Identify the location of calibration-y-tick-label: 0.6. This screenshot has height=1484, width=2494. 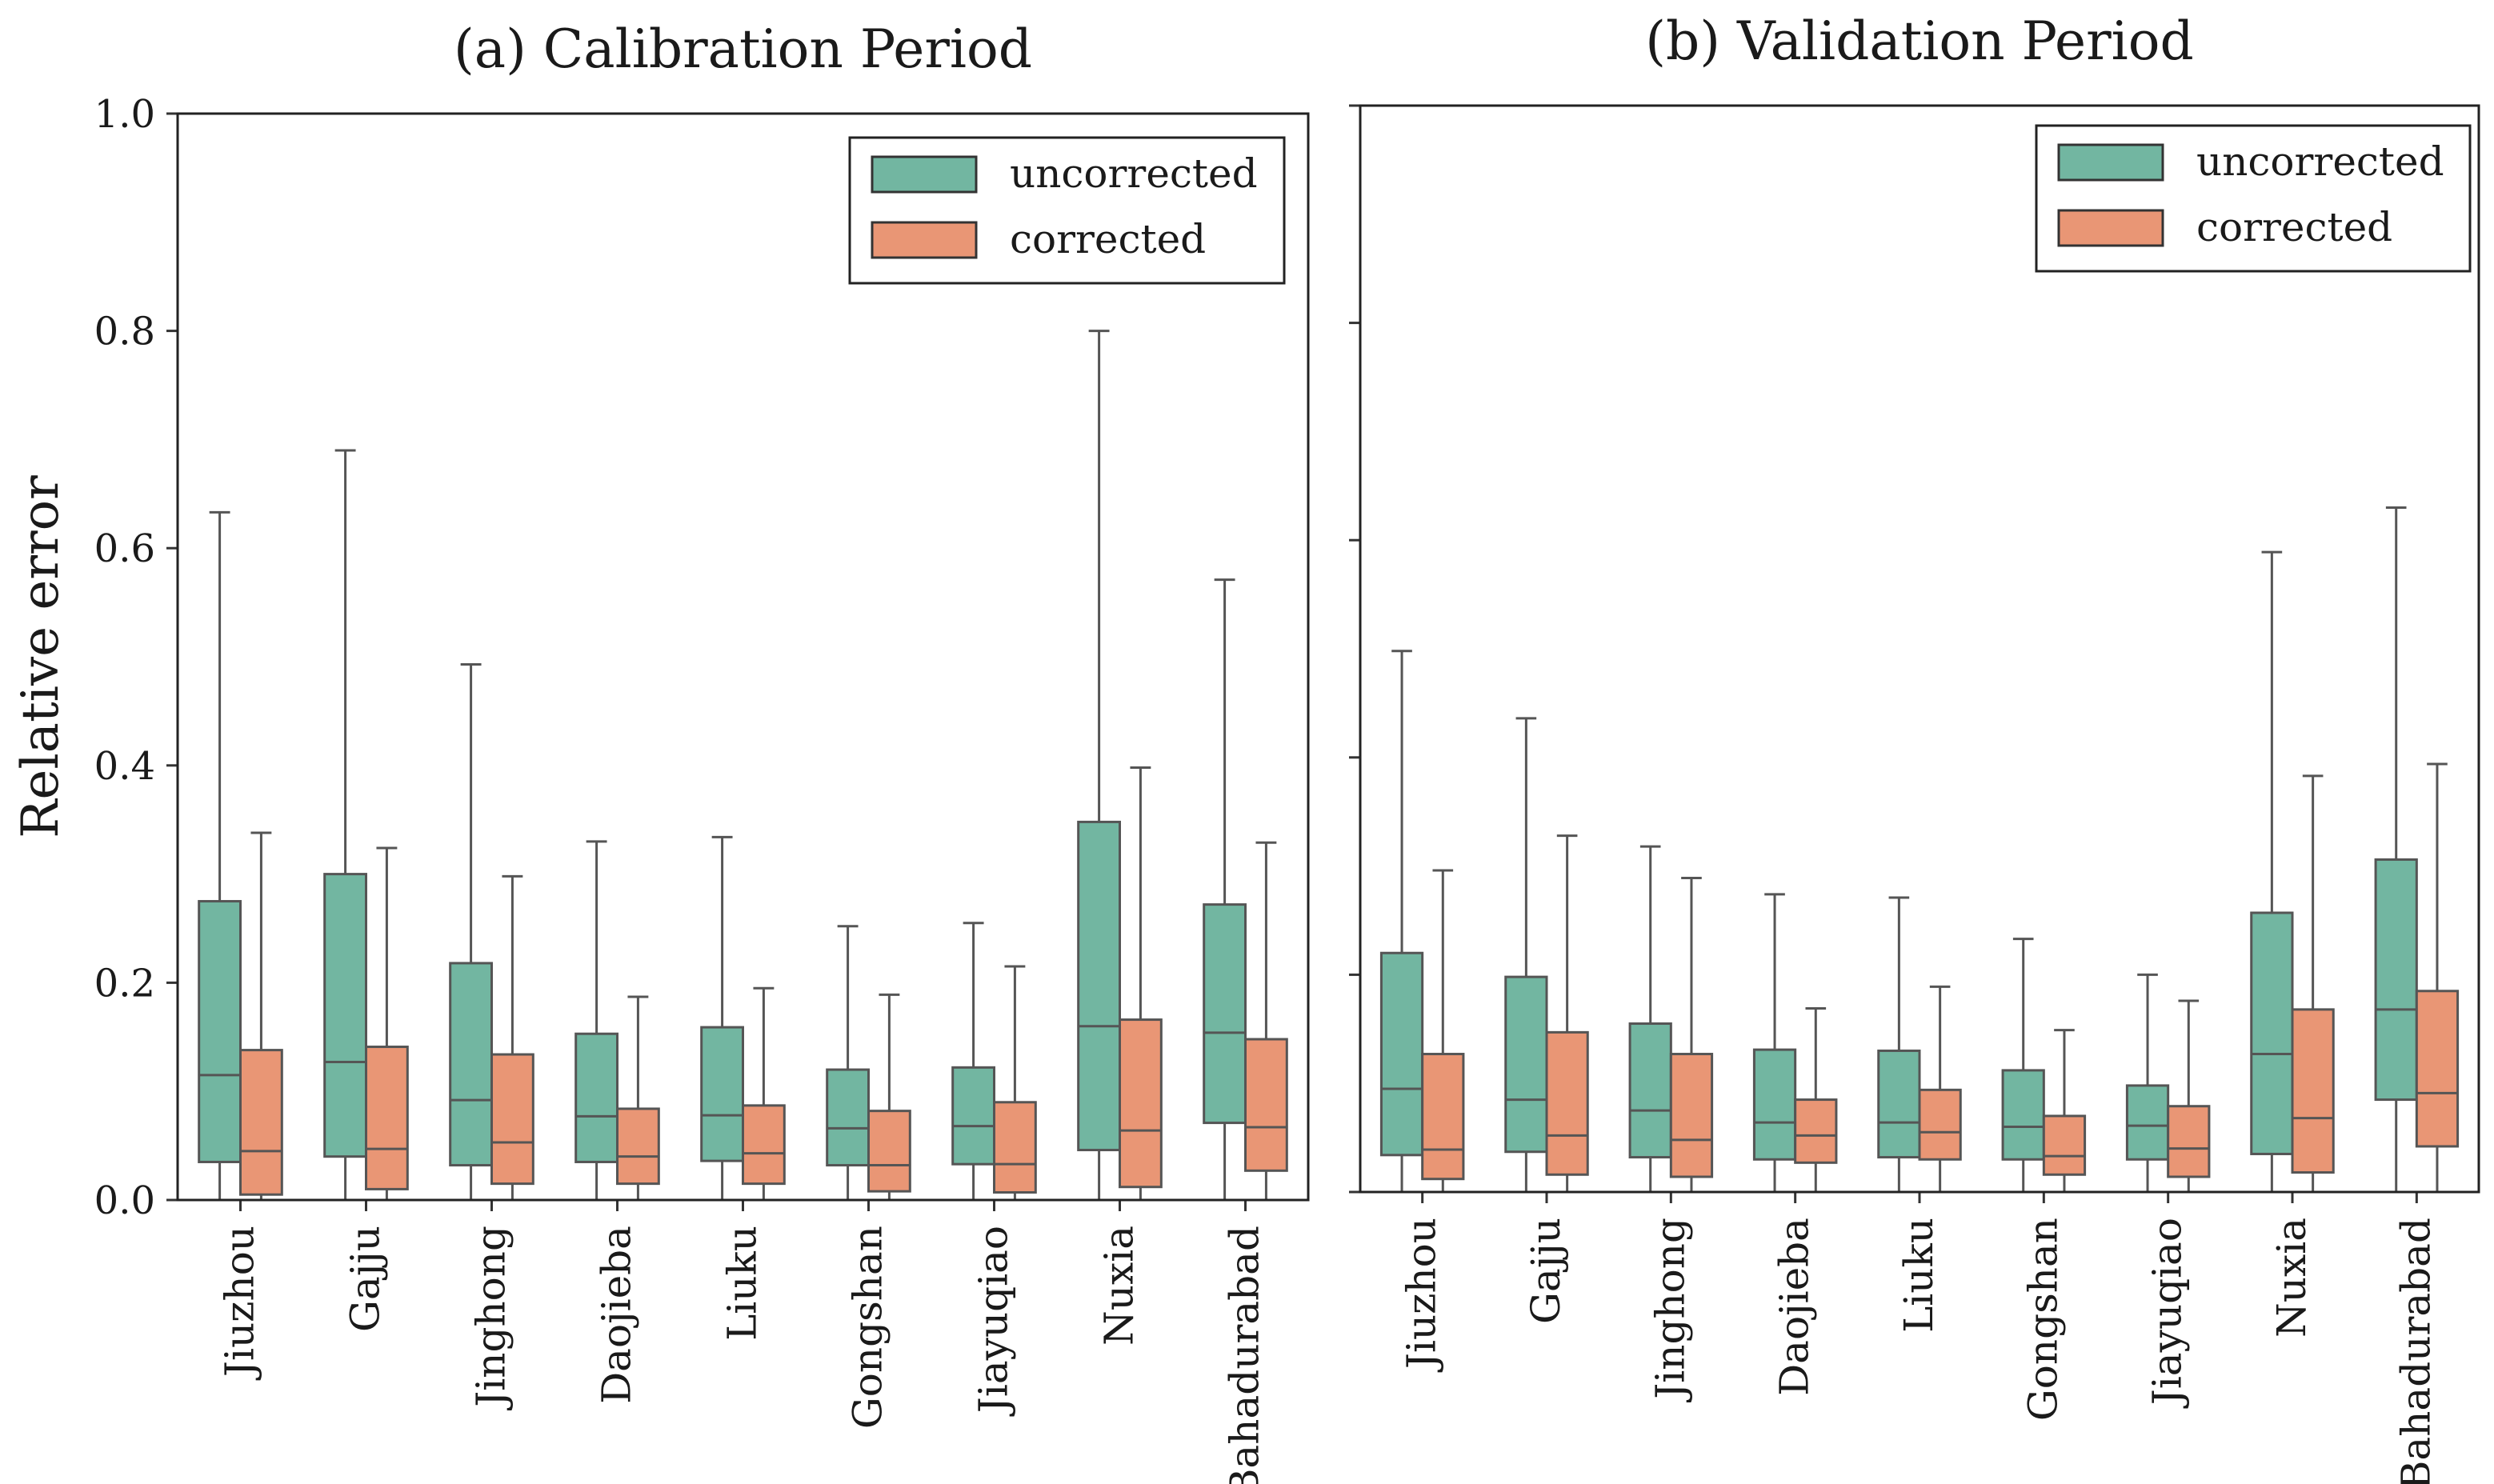
(124, 548).